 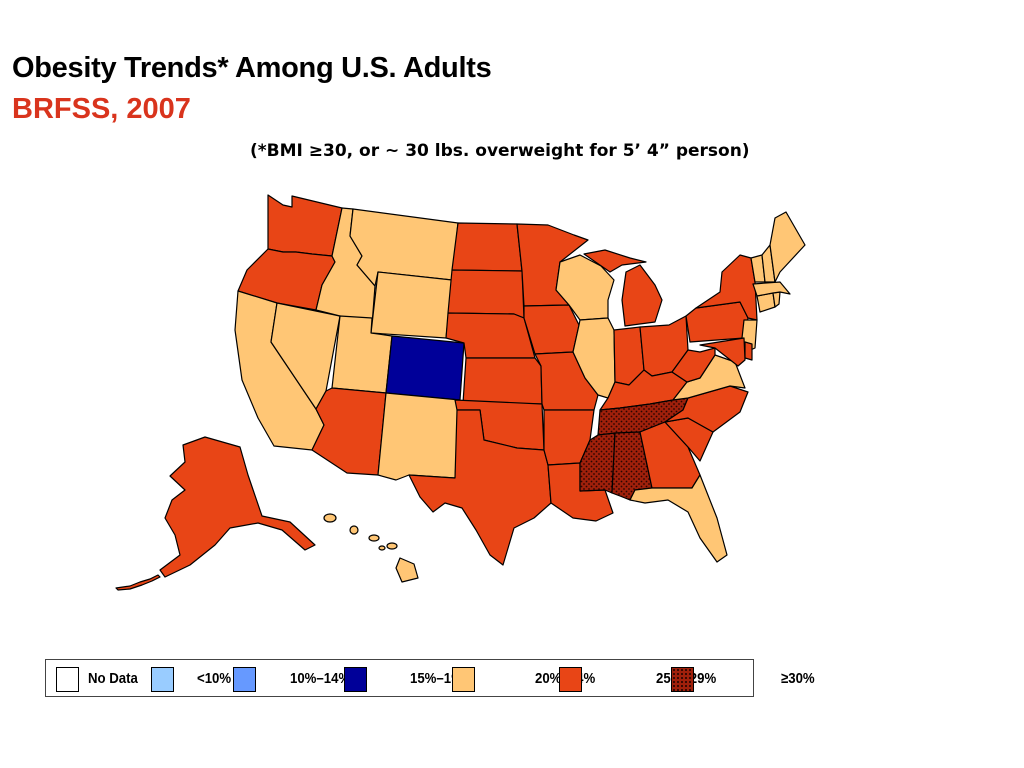 I want to click on state-IL, so click(x=594, y=358).